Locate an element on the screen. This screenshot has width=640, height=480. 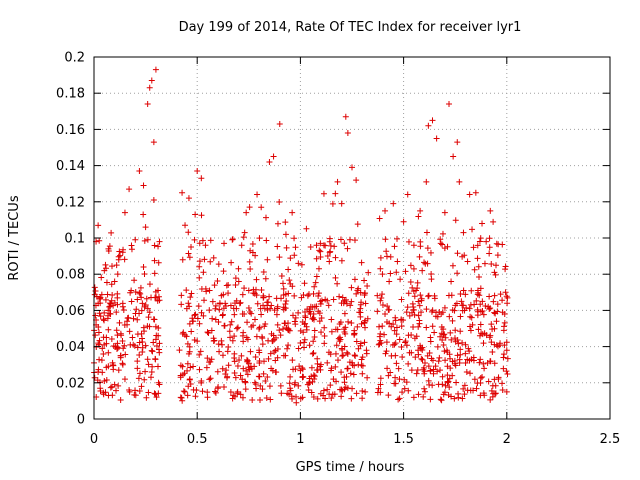
x-axis-label: GPS time / hours is located at coordinates (350, 467).